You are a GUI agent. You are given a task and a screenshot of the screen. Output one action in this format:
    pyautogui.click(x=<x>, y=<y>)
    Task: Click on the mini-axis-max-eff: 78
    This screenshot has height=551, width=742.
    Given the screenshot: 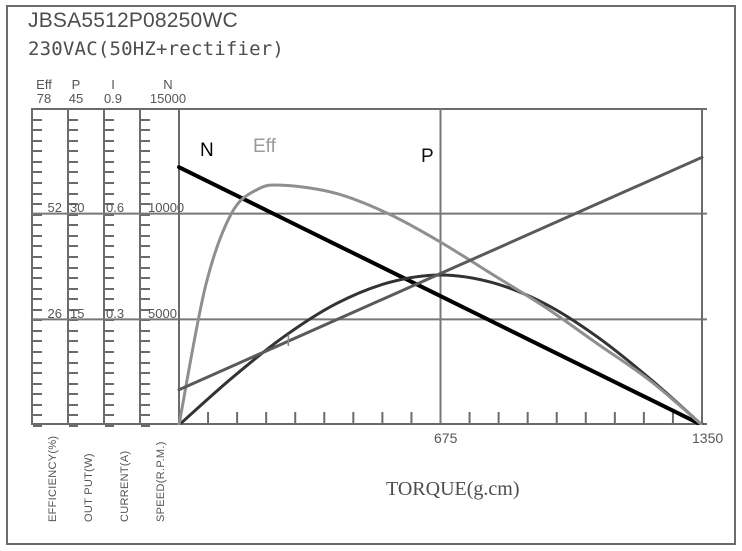 What is the action you would take?
    pyautogui.click(x=44, y=98)
    